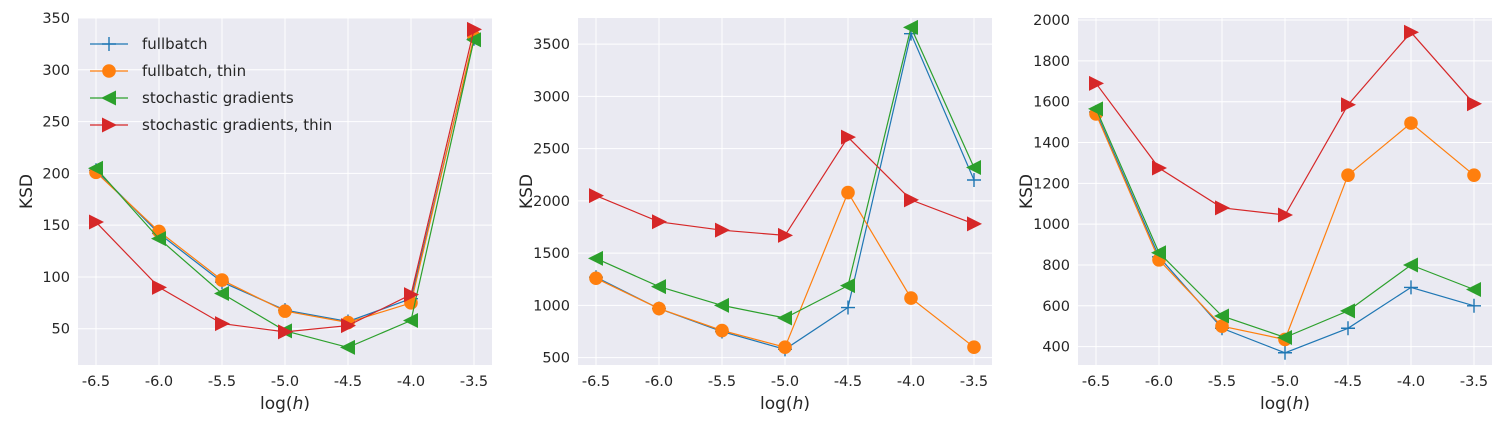  I want to click on y-tick-label: 400, so click(1056, 348).